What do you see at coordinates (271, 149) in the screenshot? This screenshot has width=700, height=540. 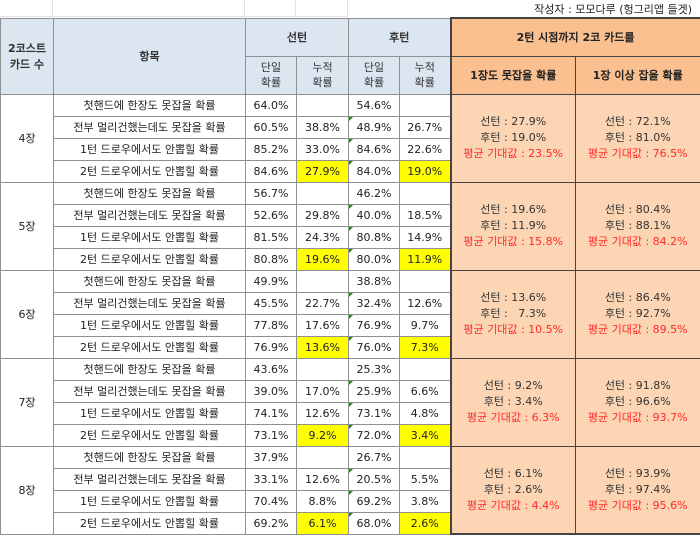 I see `first-single-prob: 85.2%` at bounding box center [271, 149].